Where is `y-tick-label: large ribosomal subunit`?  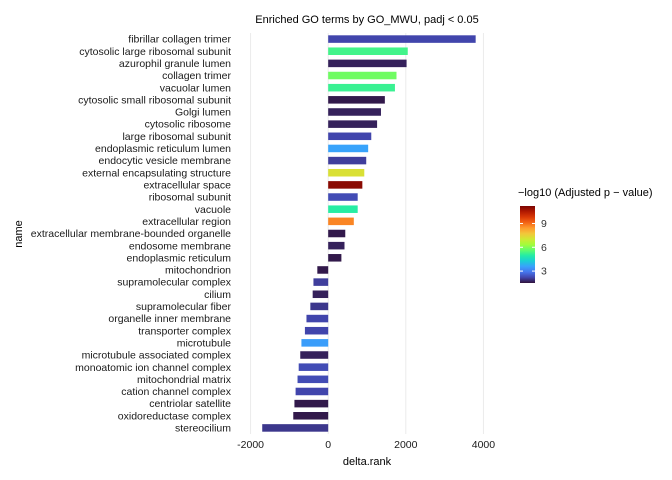
y-tick-label: large ribosomal subunit is located at coordinates (176, 137).